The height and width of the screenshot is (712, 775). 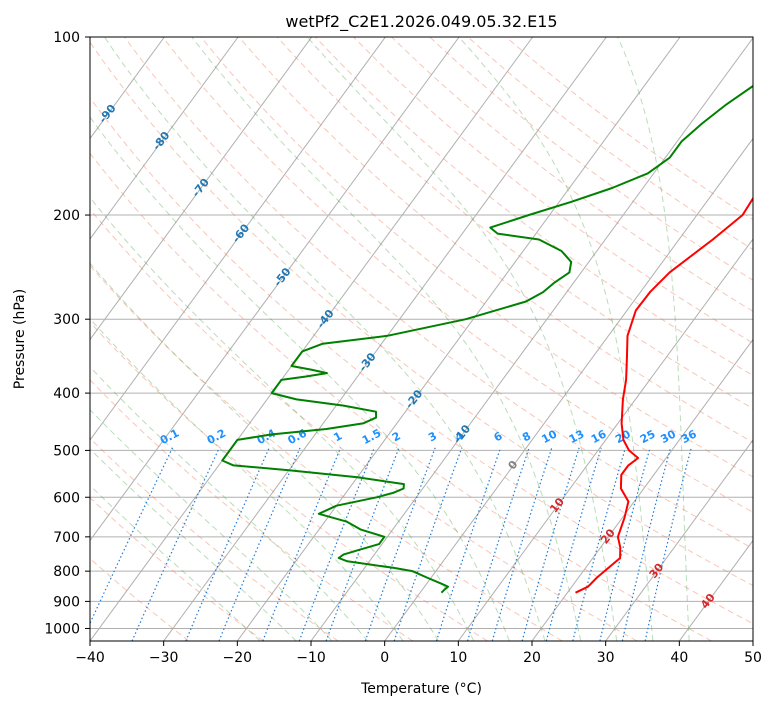 I want to click on x-tick-label: −30, so click(x=164, y=658).